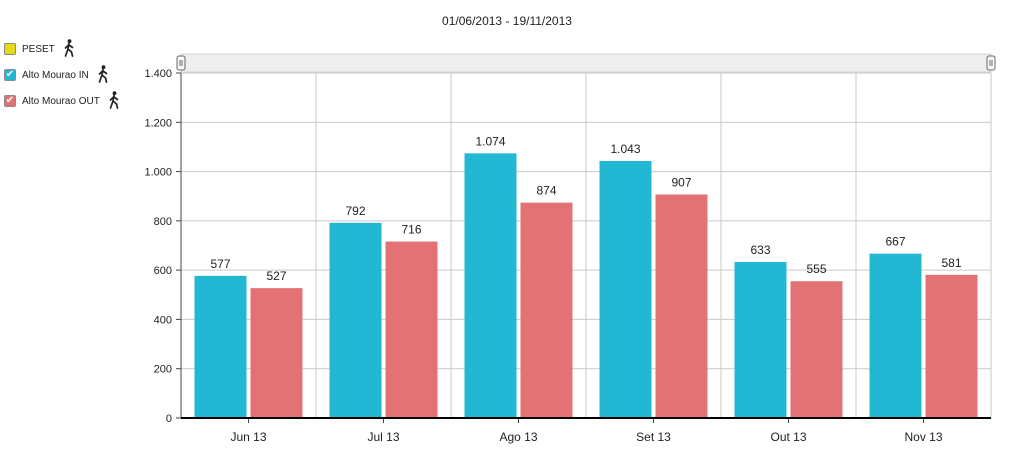 The image size is (1014, 457). What do you see at coordinates (158, 173) in the screenshot?
I see `y-tick-label: 1.000` at bounding box center [158, 173].